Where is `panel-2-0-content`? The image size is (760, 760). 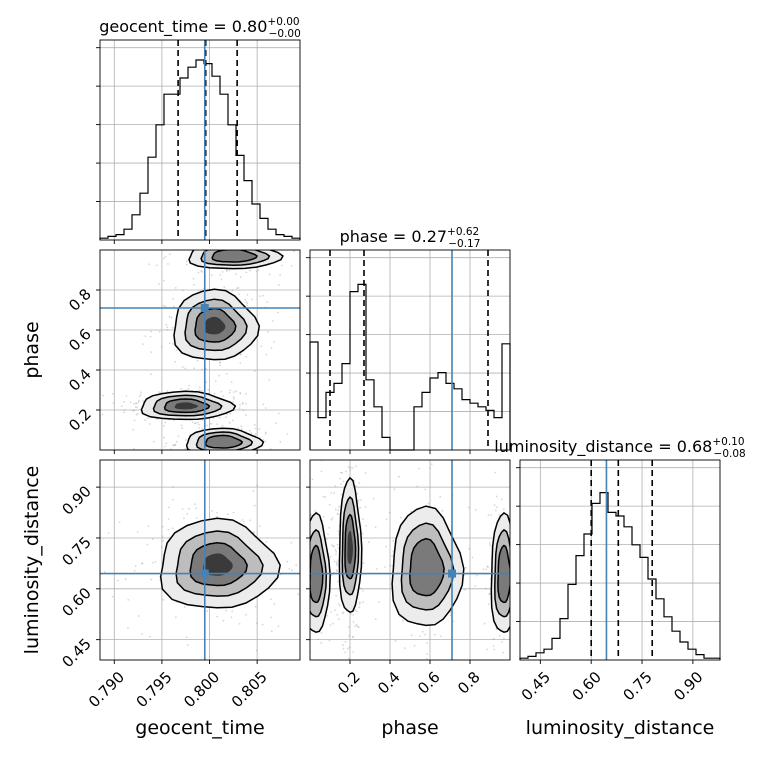 panel-2-0-content is located at coordinates (200, 568).